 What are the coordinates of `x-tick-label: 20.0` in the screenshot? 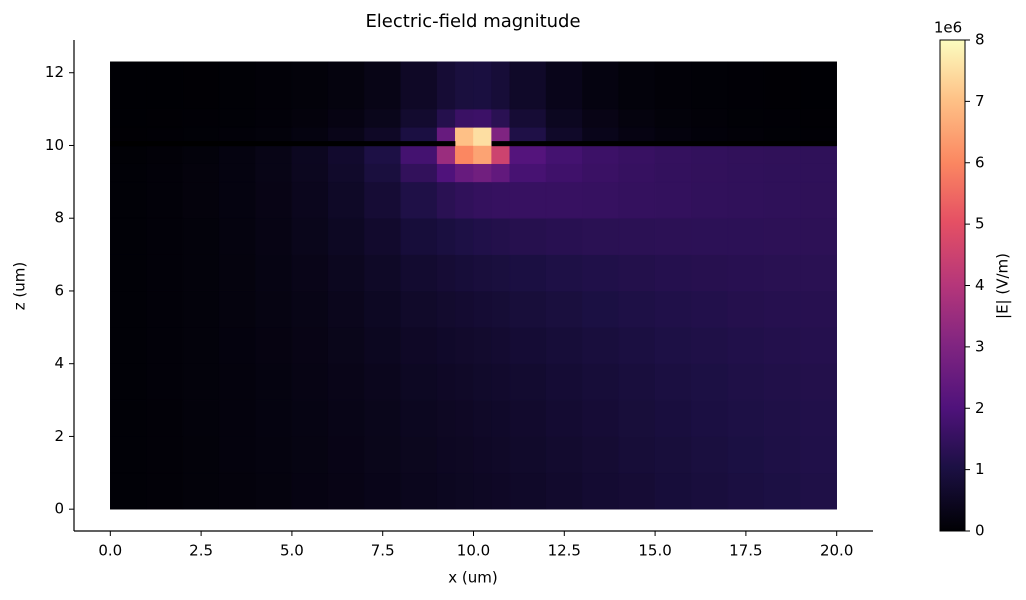 It's located at (836, 551).